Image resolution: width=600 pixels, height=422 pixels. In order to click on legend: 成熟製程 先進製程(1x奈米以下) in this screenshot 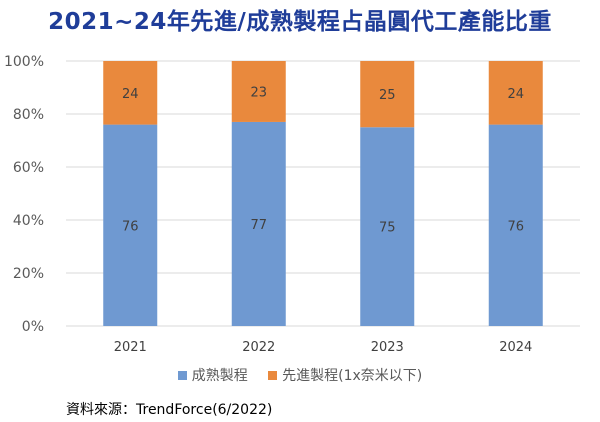, I will do `click(300, 375)`.